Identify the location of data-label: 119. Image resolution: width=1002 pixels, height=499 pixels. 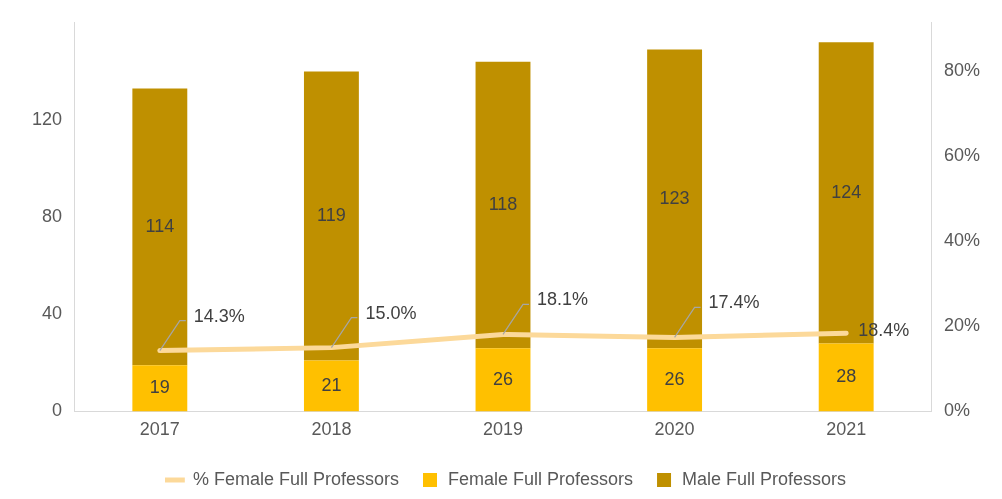
(331, 214).